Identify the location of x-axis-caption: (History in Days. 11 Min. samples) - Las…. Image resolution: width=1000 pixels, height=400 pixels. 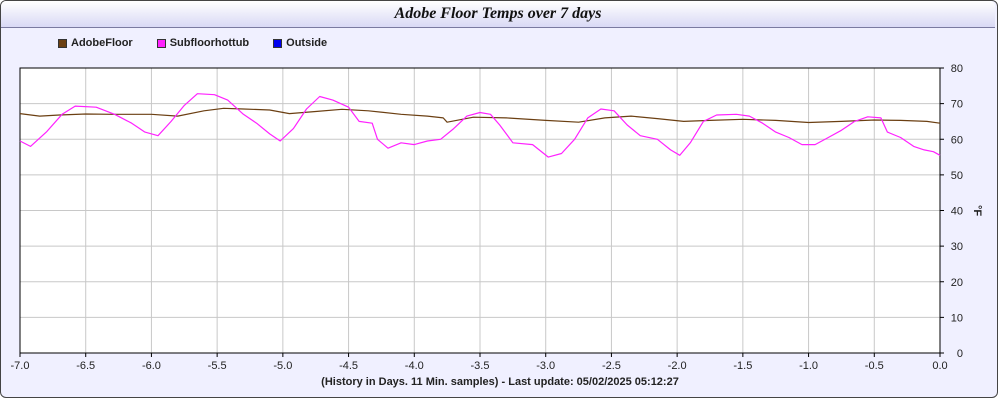
(500, 382).